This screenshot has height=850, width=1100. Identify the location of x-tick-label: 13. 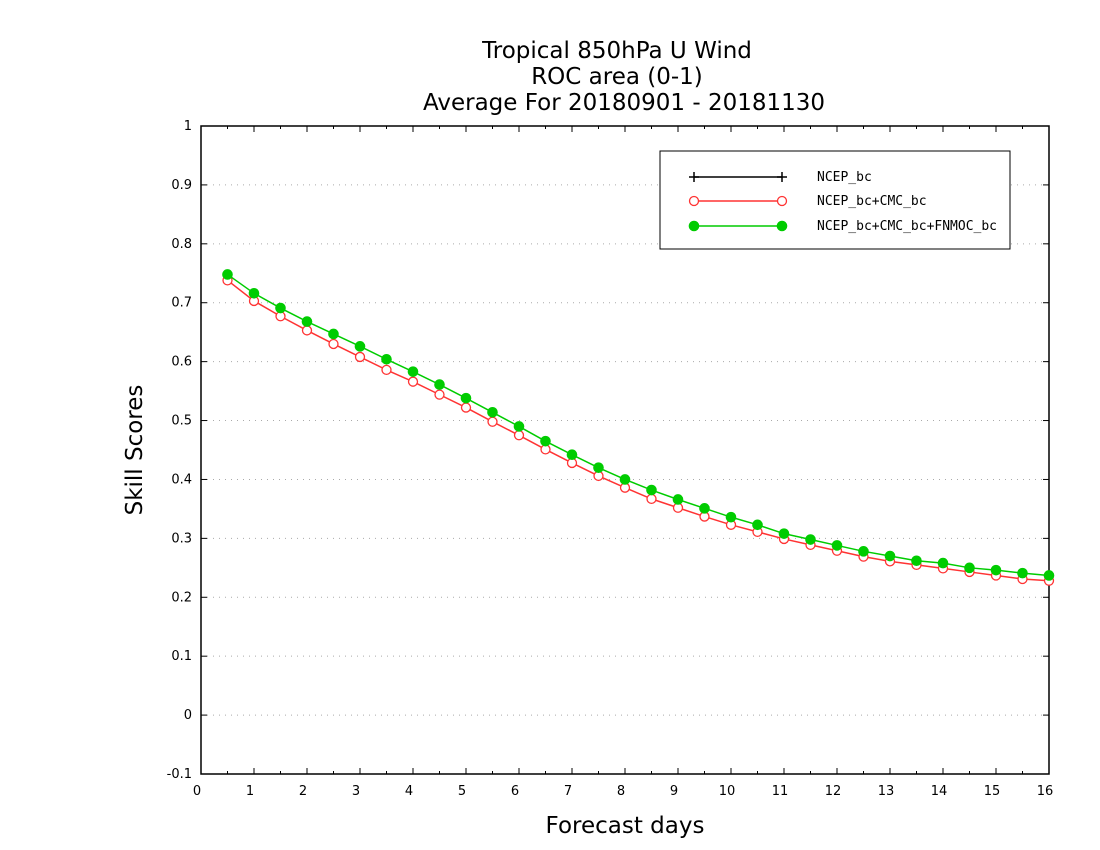
(886, 791).